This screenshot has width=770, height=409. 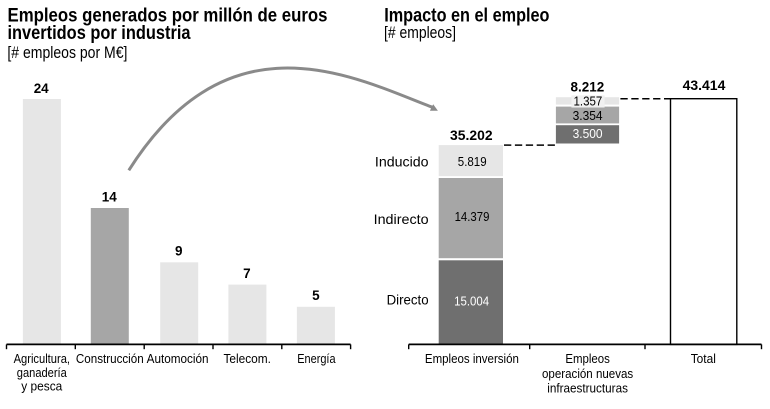 What do you see at coordinates (588, 86) in the screenshot?
I see `svg-text: 8.212` at bounding box center [588, 86].